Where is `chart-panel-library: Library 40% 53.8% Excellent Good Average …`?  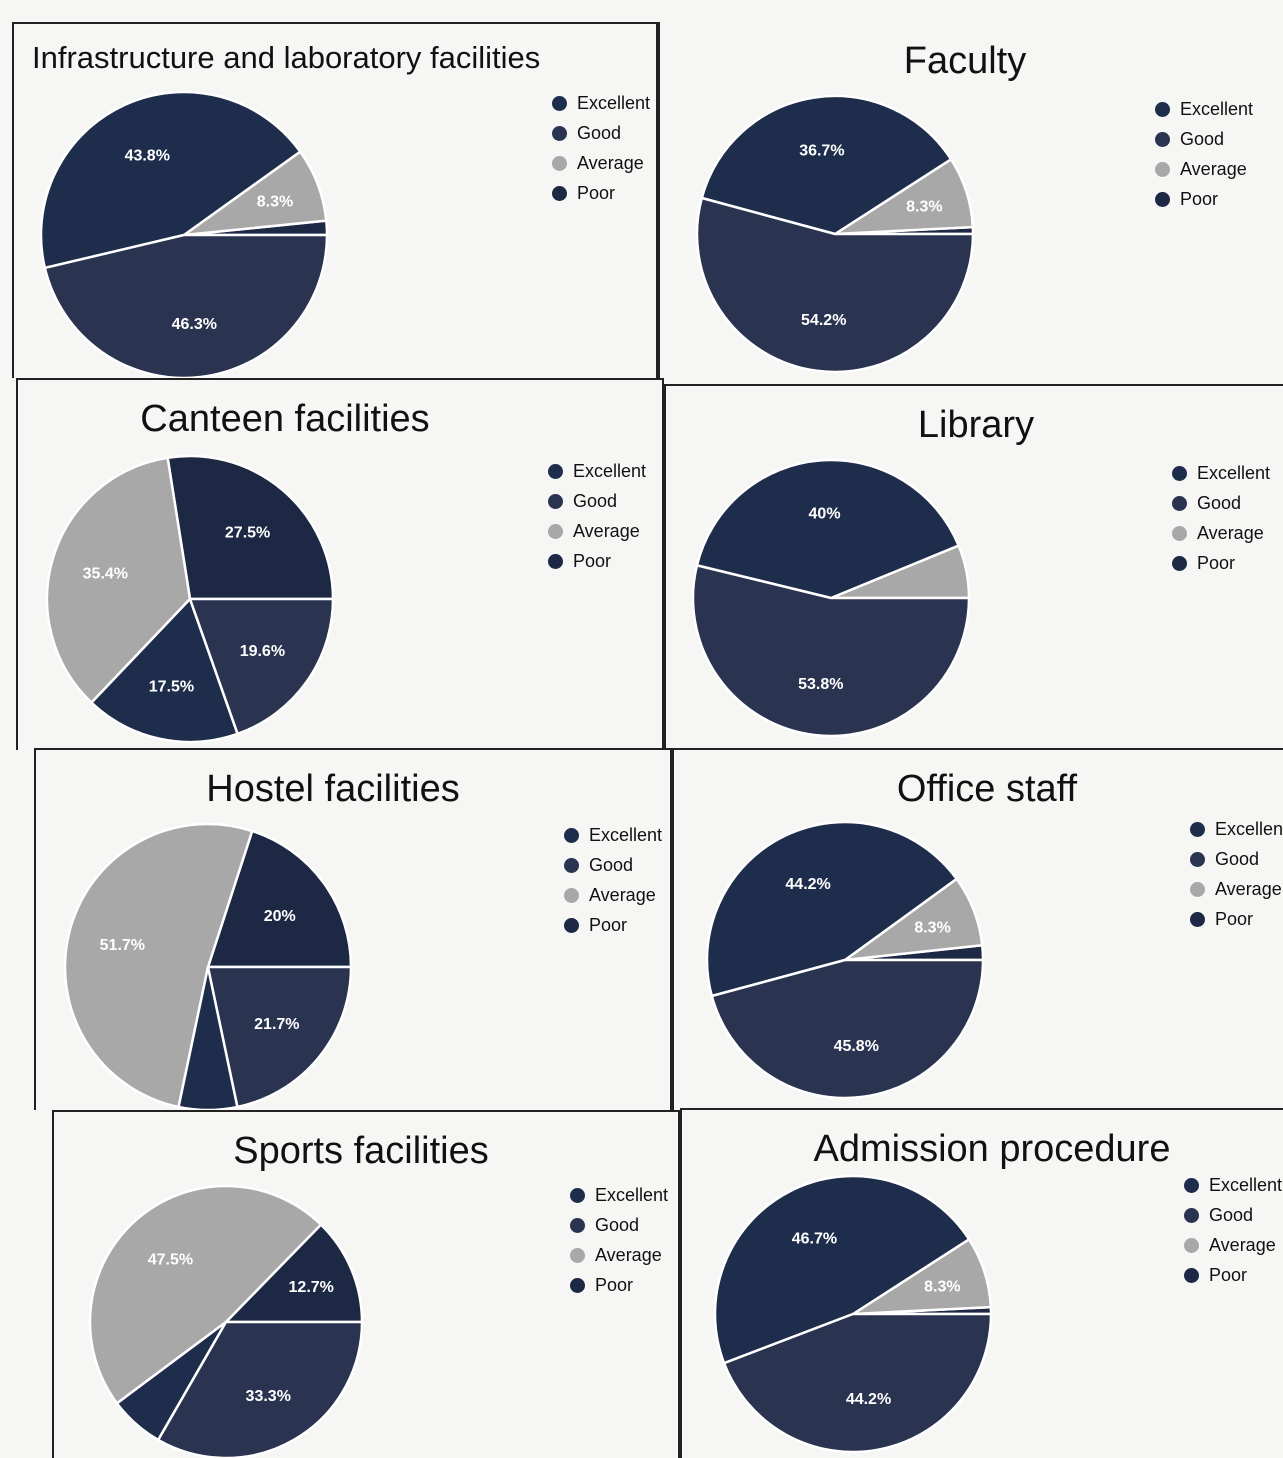
chart-panel-library: Library 40% 53.8% Excellent Good Average … is located at coordinates (973, 567).